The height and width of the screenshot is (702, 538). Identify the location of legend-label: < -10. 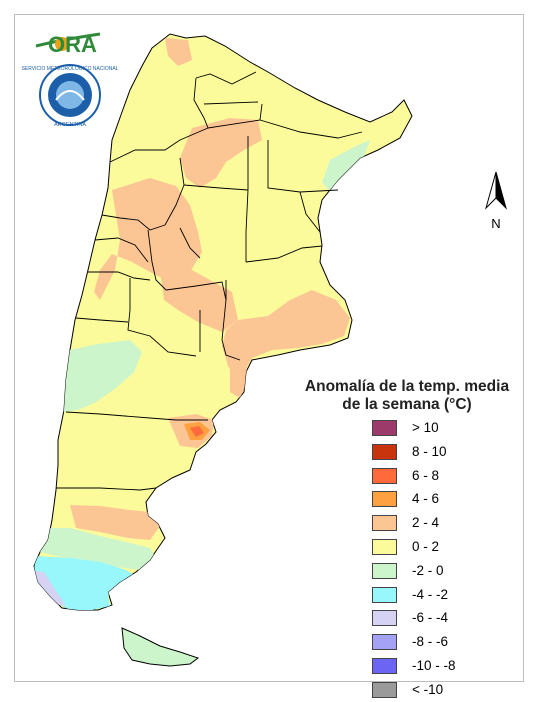
(428, 689).